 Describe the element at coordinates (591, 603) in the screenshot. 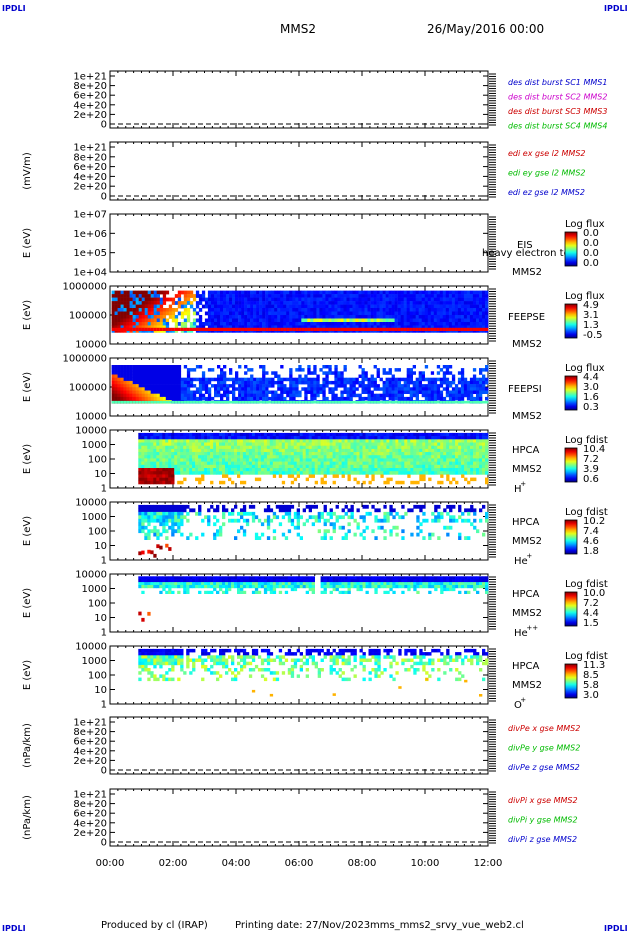

I see `colorbar-tick-label: 7.2` at that location.